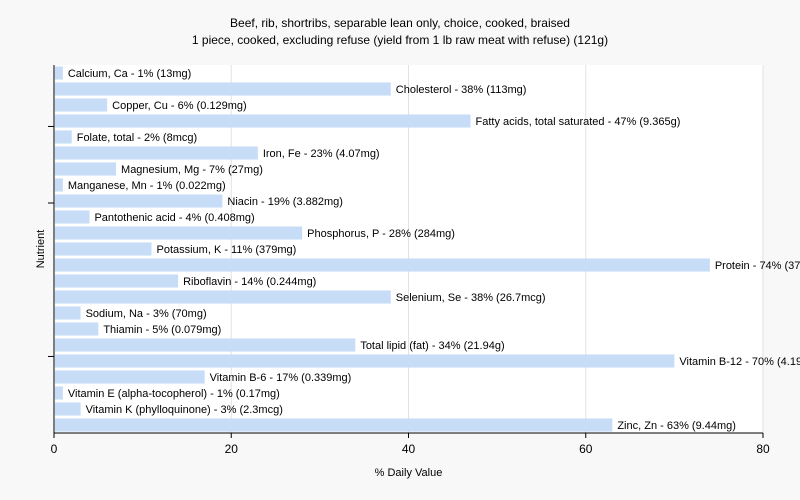 The height and width of the screenshot is (500, 800). I want to click on x-tick-label: 20, so click(232, 449).